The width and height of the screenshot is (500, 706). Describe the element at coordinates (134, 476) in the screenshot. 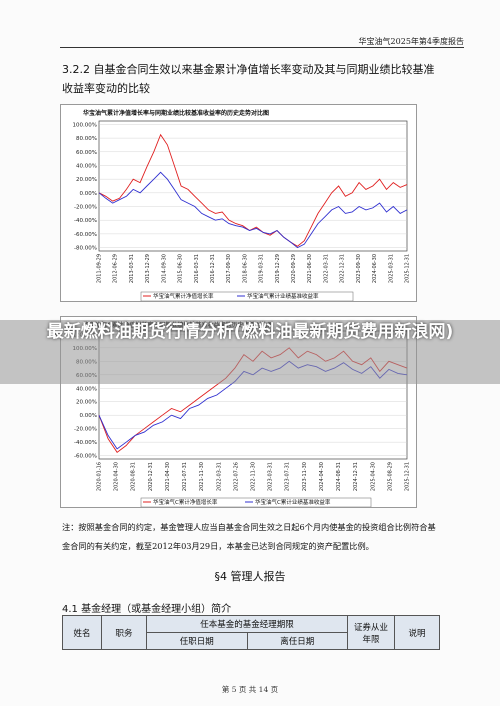

I see `chart-2-x-tick: 2020-08-31` at that location.